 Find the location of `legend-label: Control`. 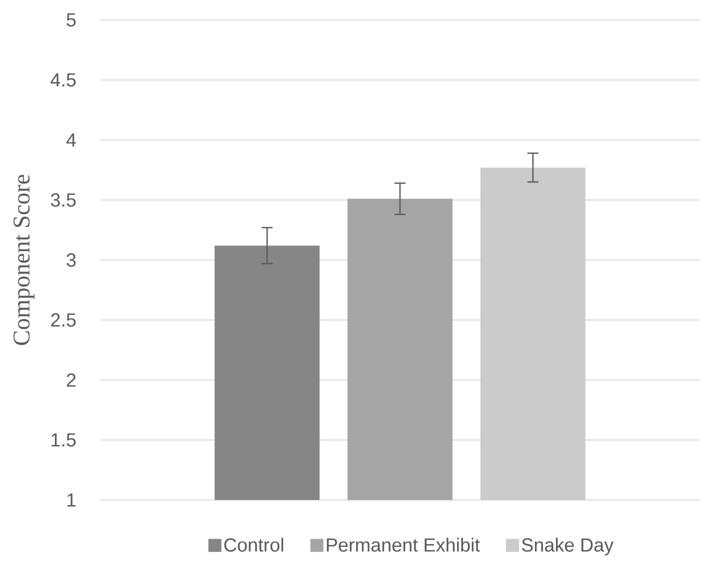

legend-label: Control is located at coordinates (254, 545).